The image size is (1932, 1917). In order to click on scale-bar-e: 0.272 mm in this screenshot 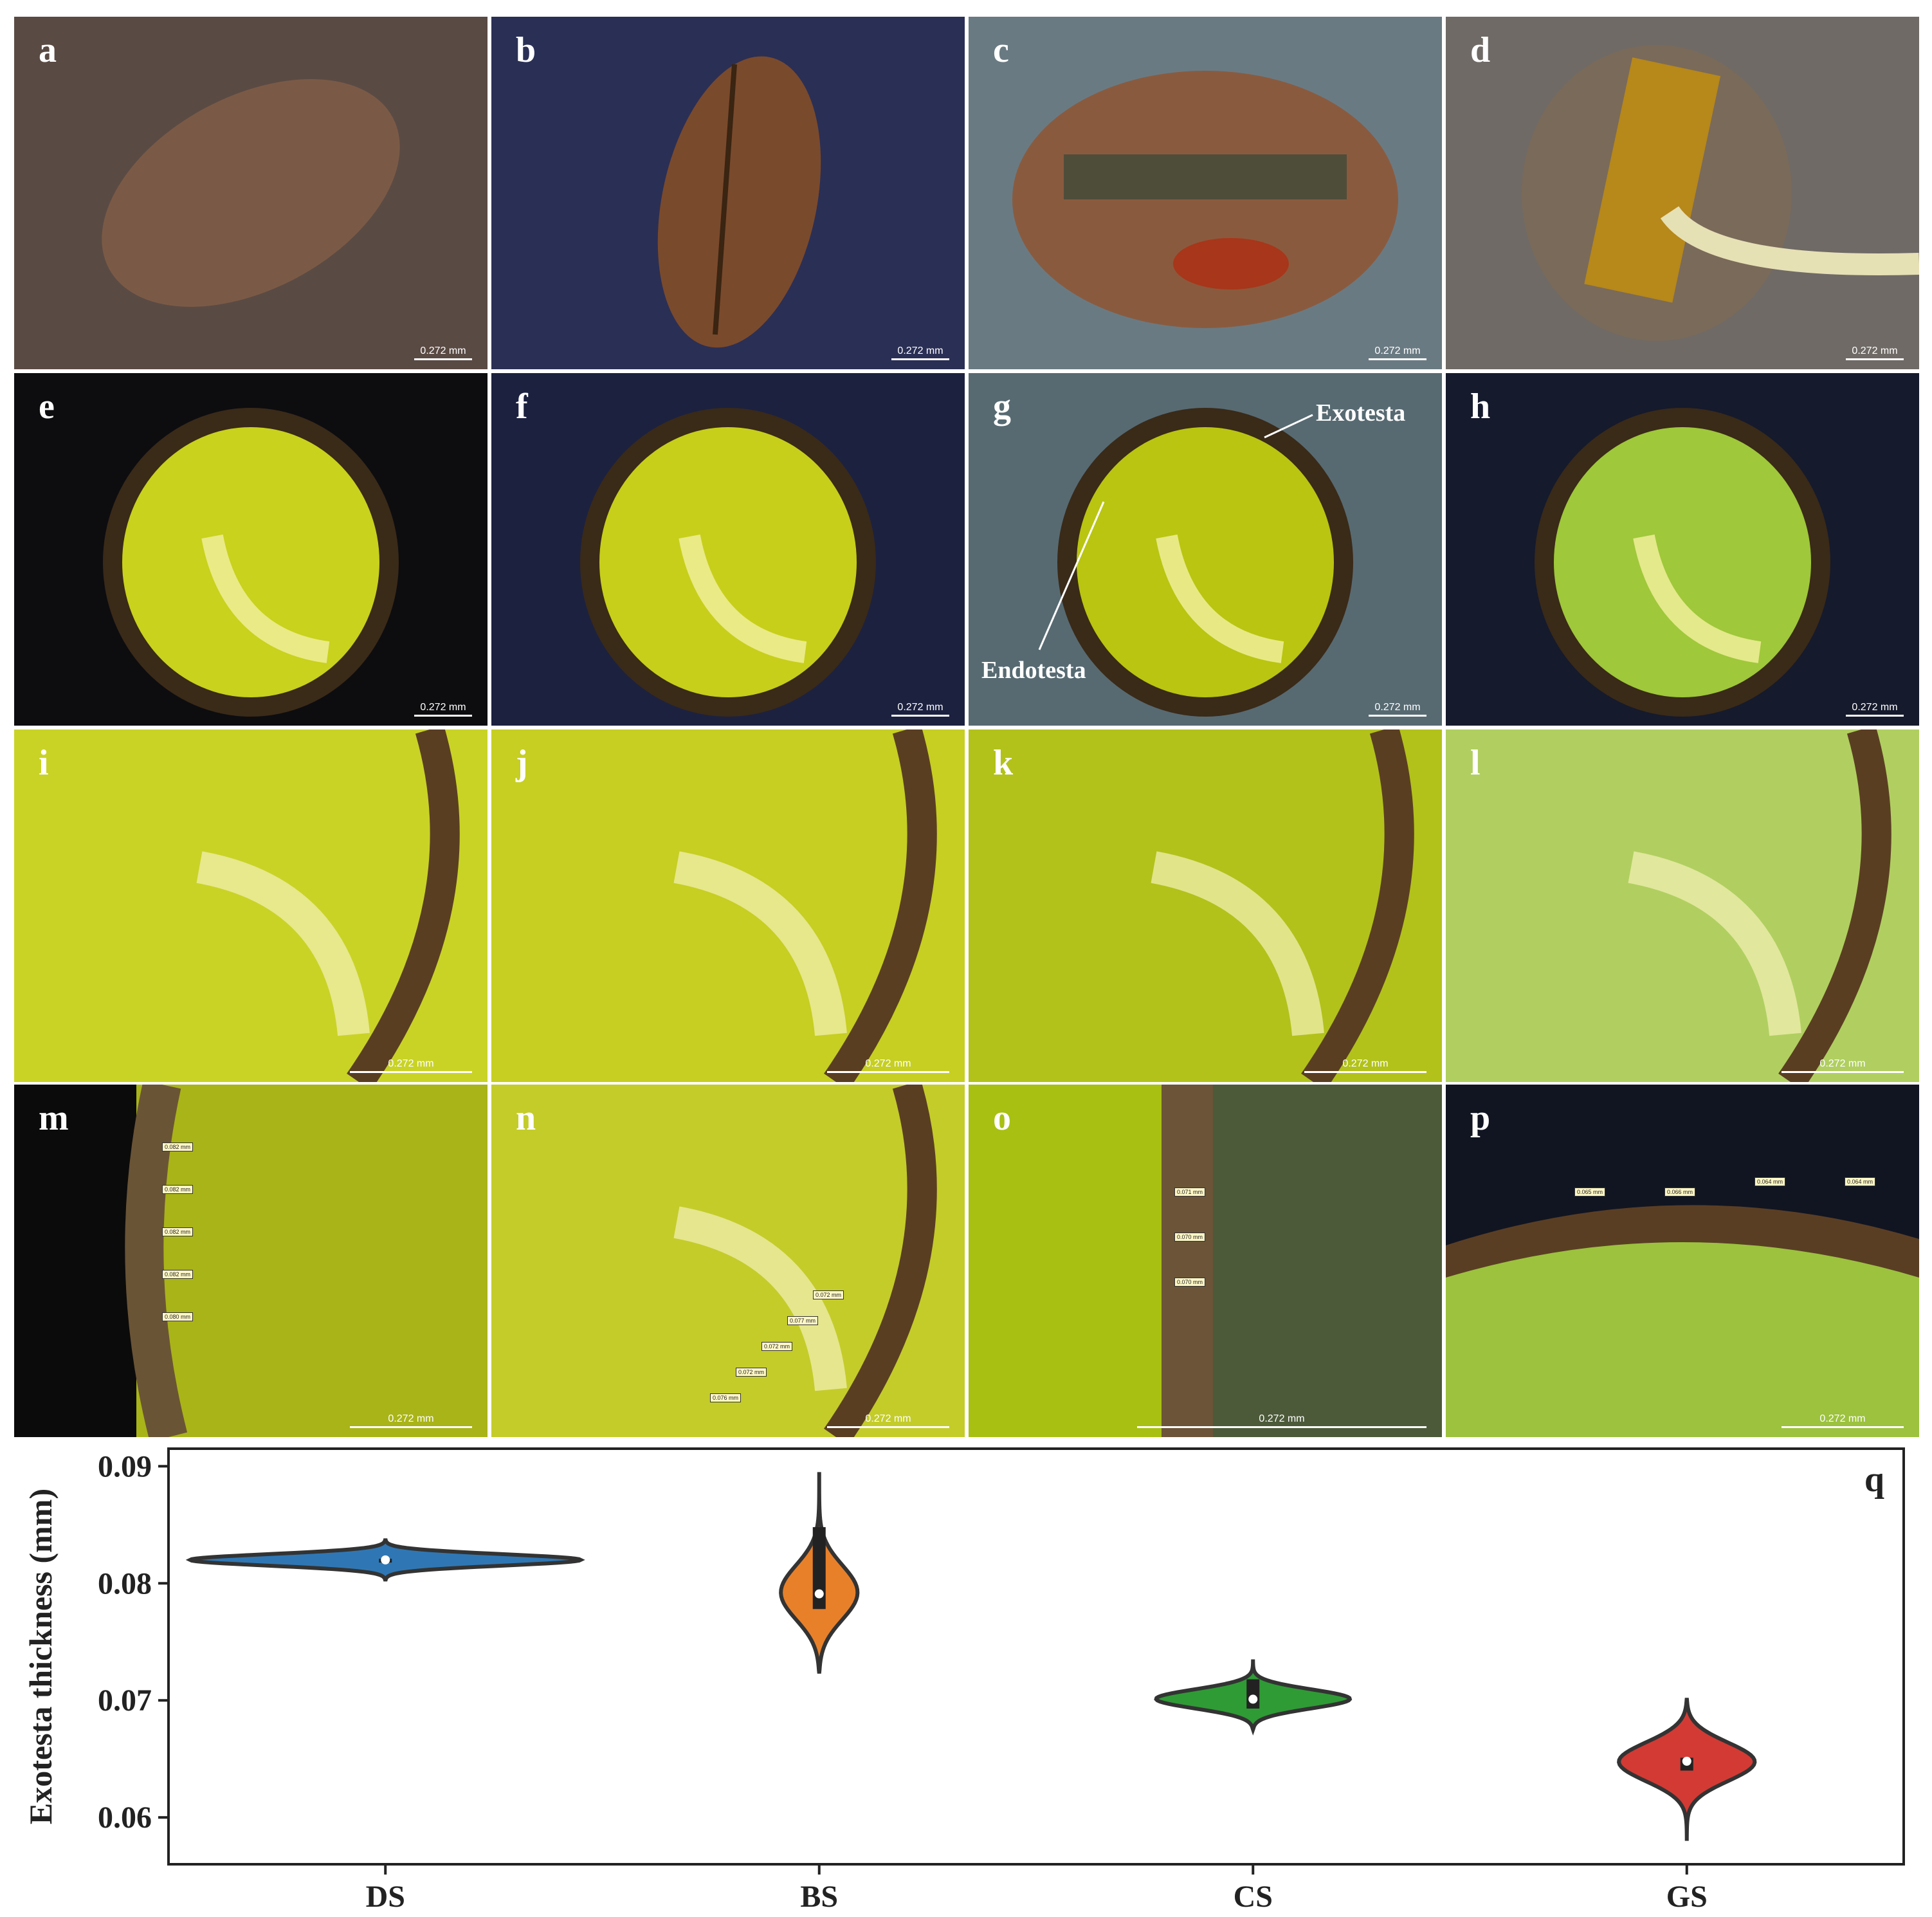, I will do `click(443, 709)`.